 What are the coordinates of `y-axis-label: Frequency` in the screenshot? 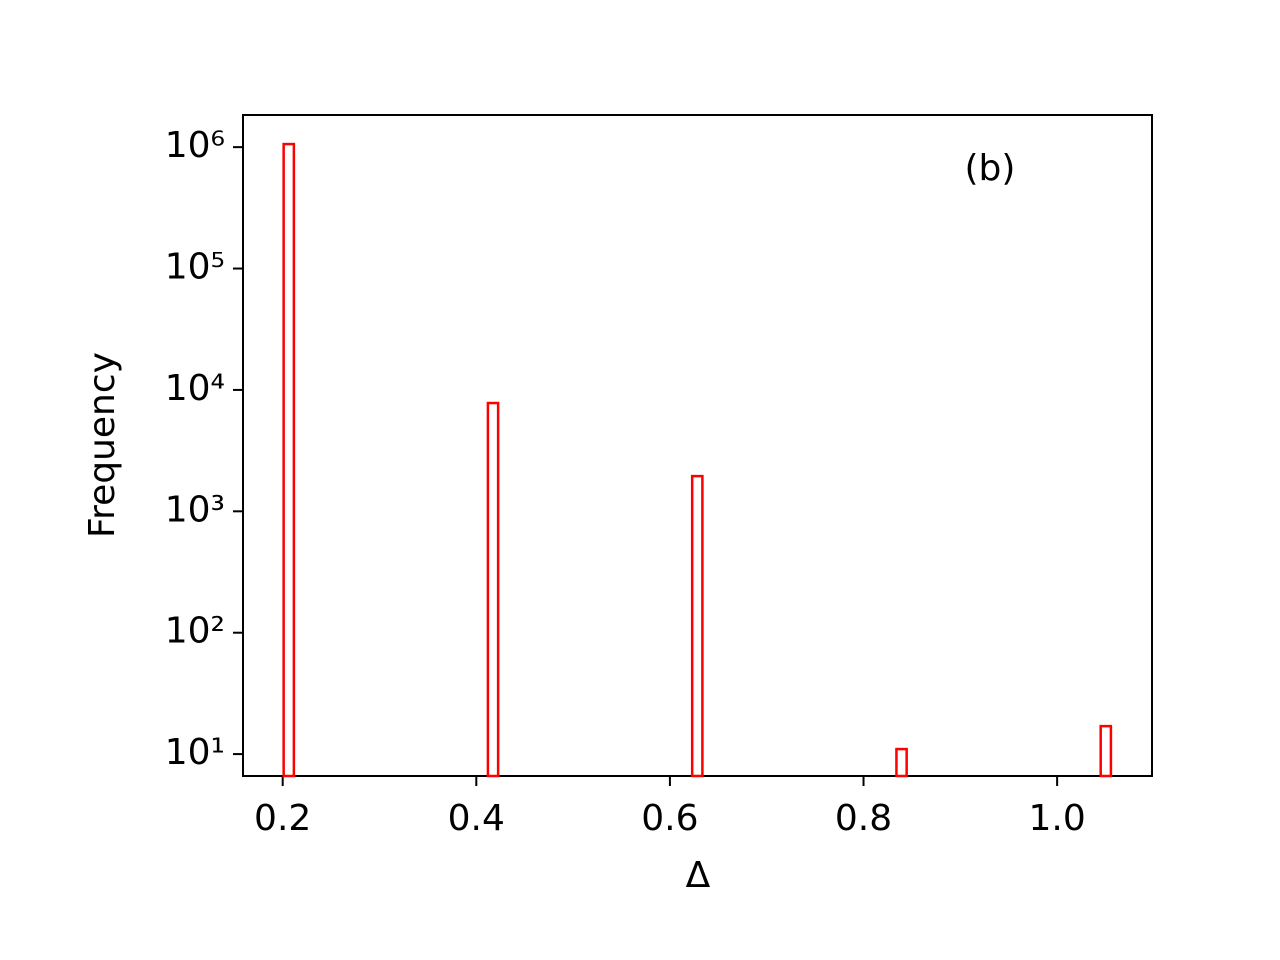 It's located at (102, 445).